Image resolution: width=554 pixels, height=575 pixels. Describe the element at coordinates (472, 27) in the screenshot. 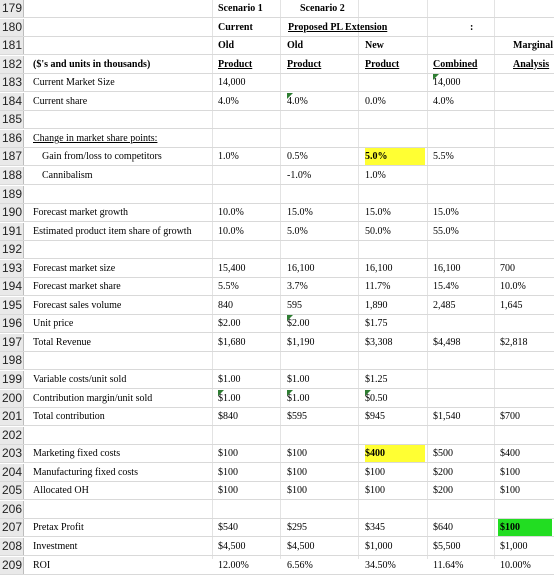

I see `column-header-cell: :` at that location.